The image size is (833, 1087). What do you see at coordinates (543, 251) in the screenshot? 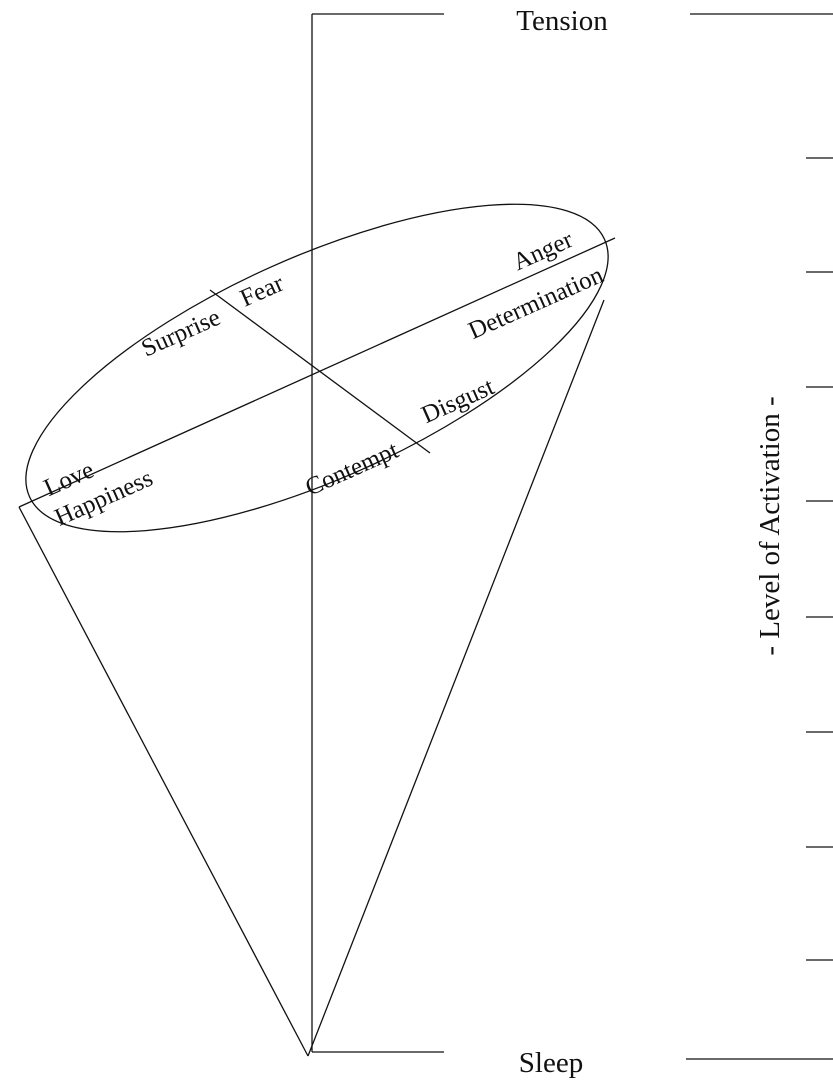
I see `emotion-label-anger: Anger` at bounding box center [543, 251].